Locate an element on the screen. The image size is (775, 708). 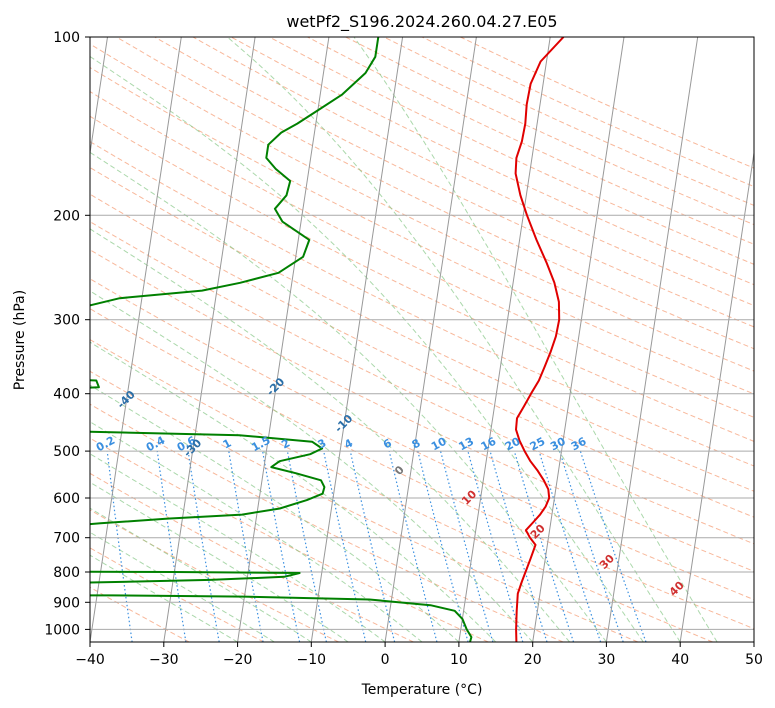
x-tick-label: −30 is located at coordinates (164, 660).